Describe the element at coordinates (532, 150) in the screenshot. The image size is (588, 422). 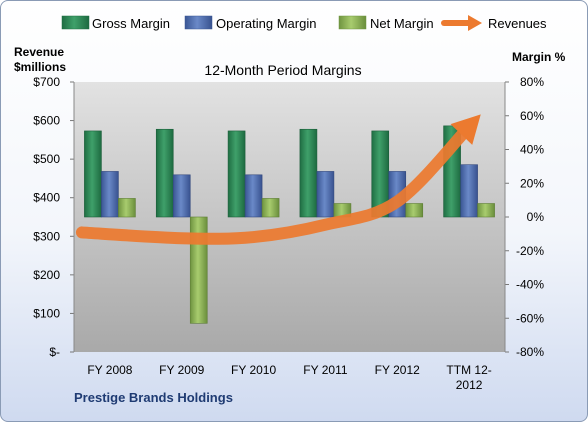
I see `right-tick-label: 40%` at that location.